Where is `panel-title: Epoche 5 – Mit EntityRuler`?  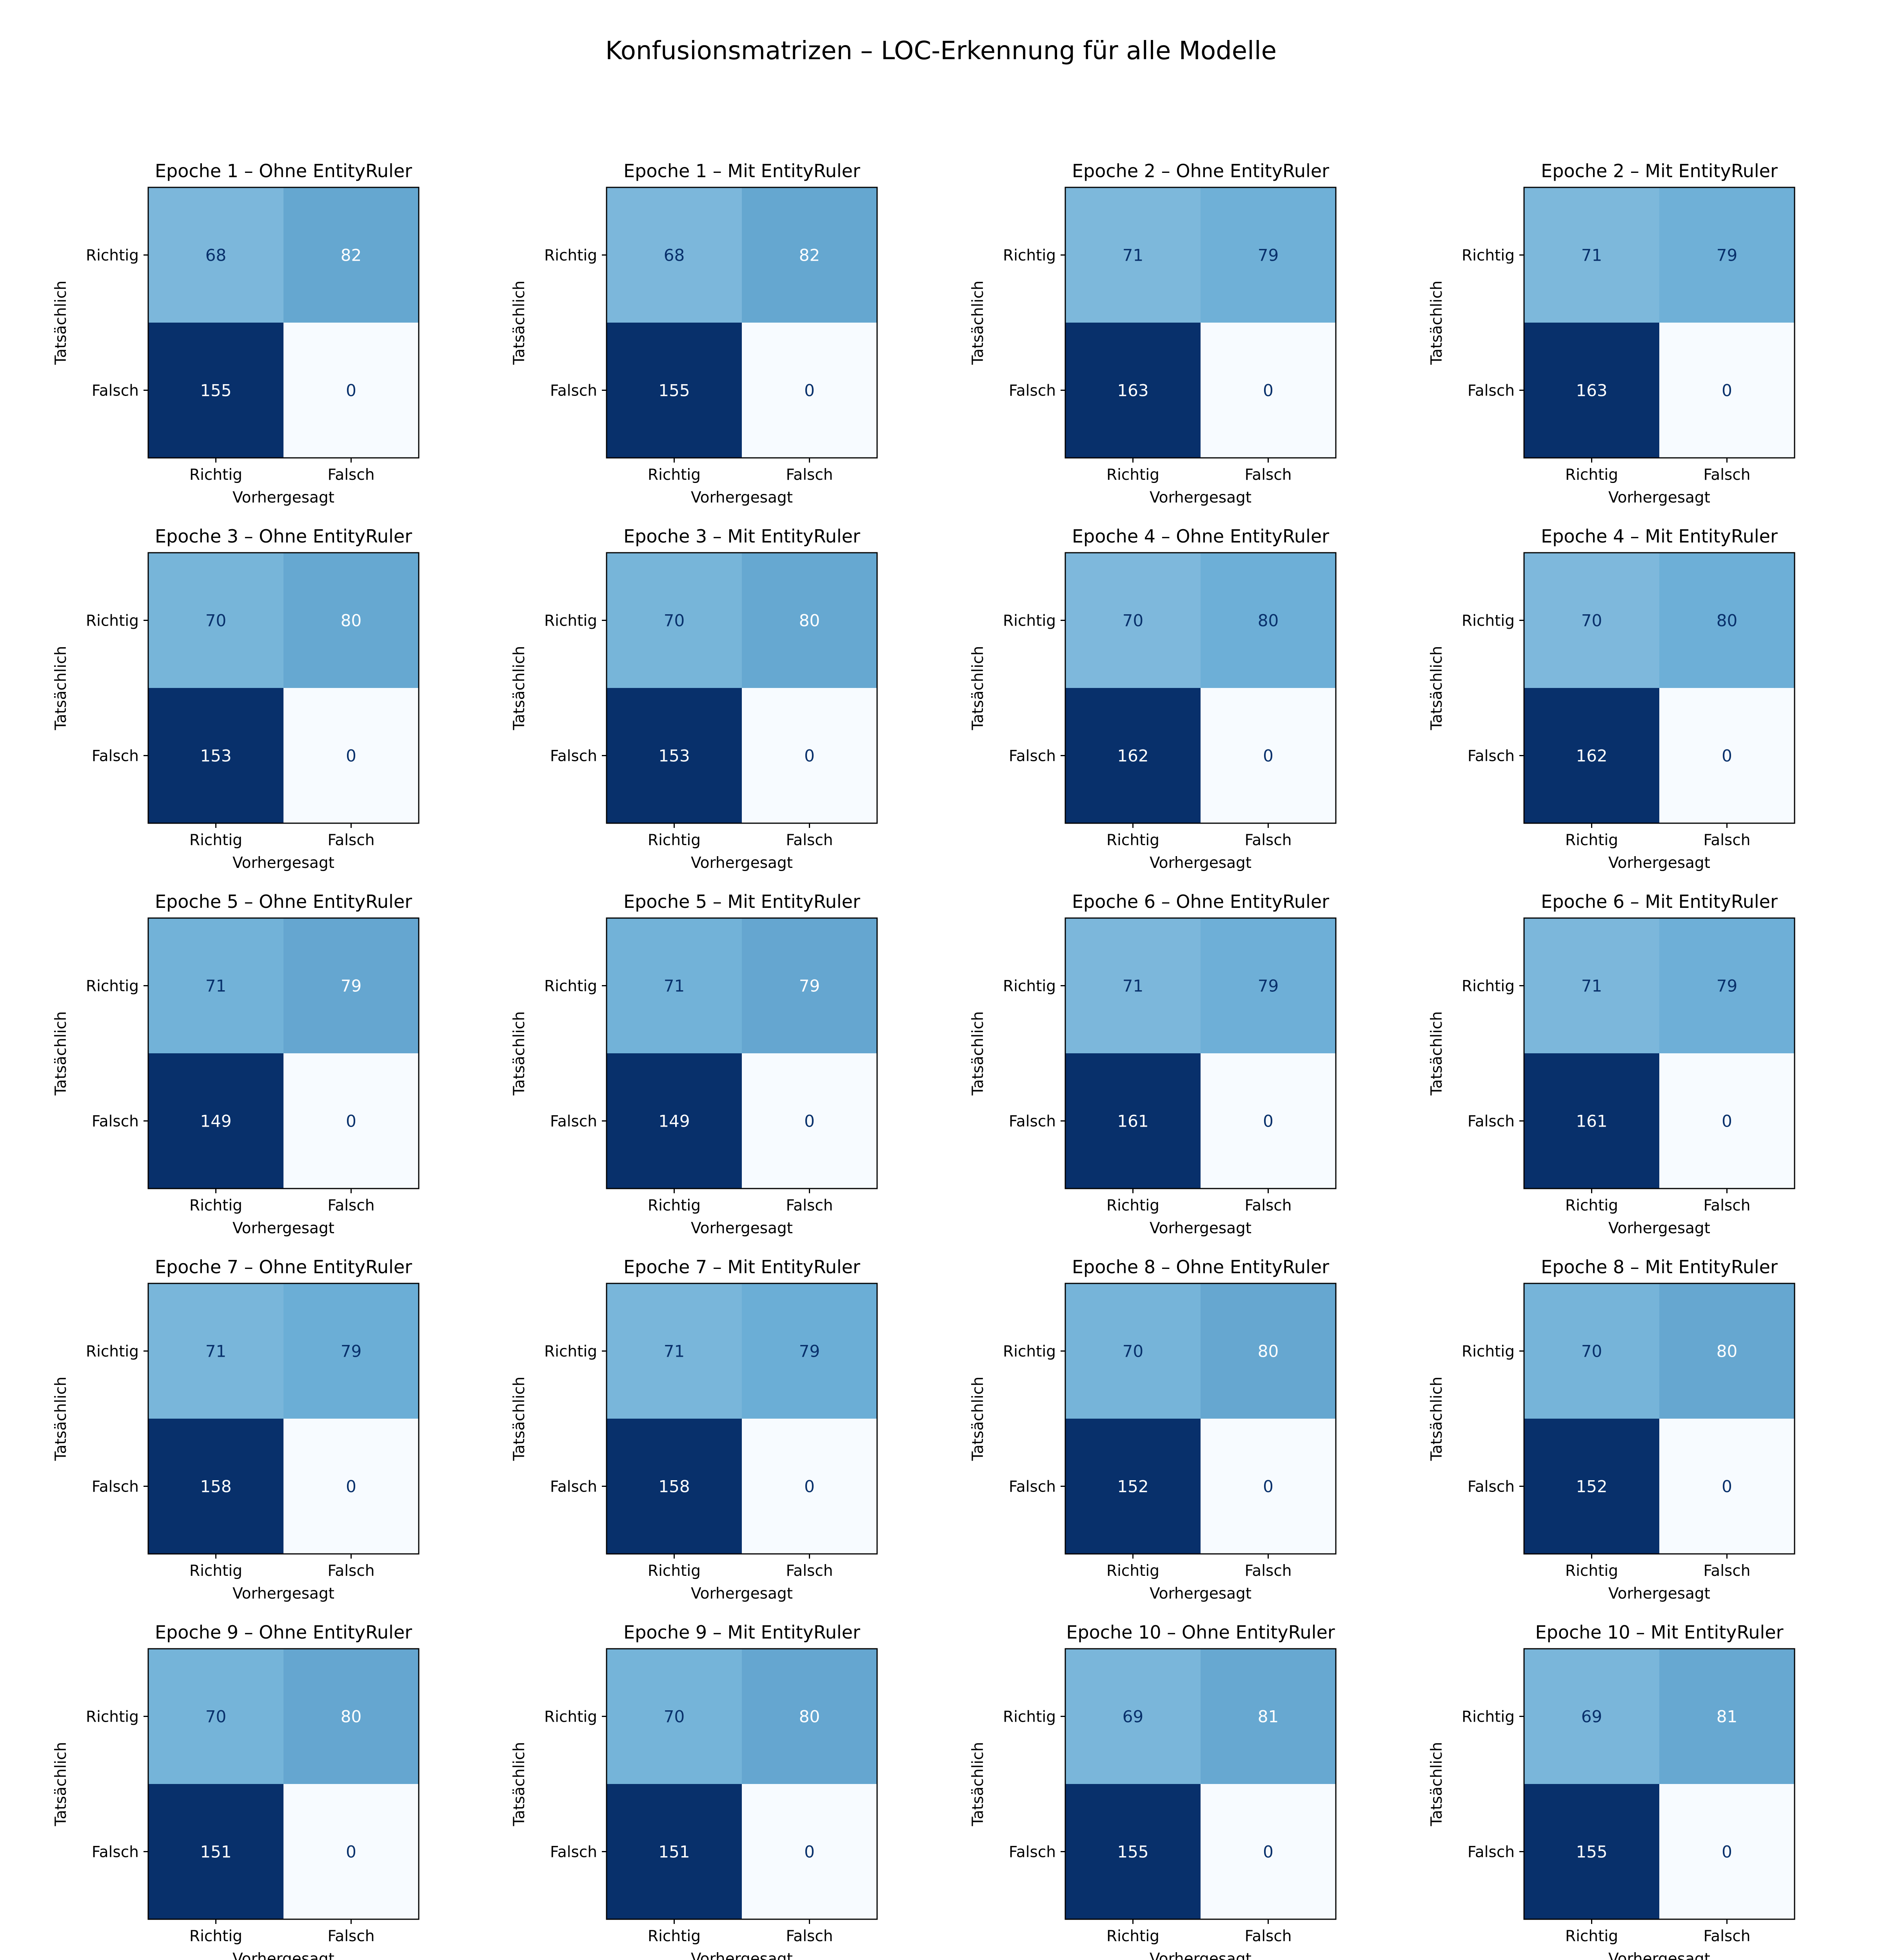 panel-title: Epoche 5 – Mit EntityRuler is located at coordinates (741, 901).